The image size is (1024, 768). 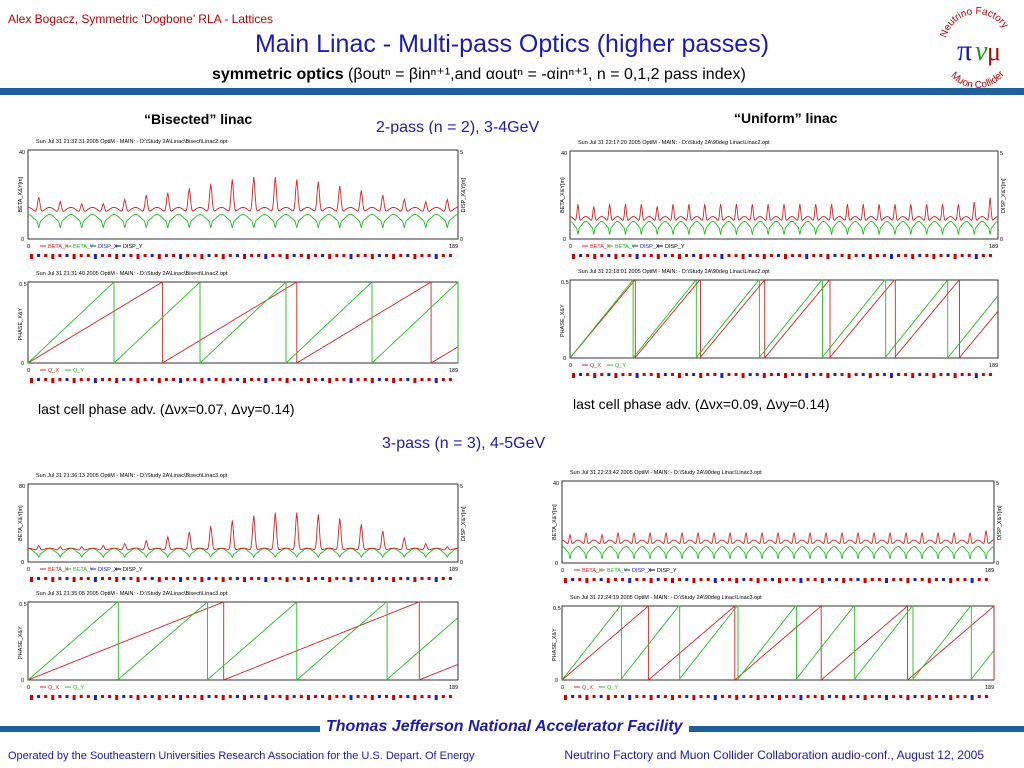 I want to click on y2-axis-label: DISP_X&Y[m], so click(x=464, y=194).